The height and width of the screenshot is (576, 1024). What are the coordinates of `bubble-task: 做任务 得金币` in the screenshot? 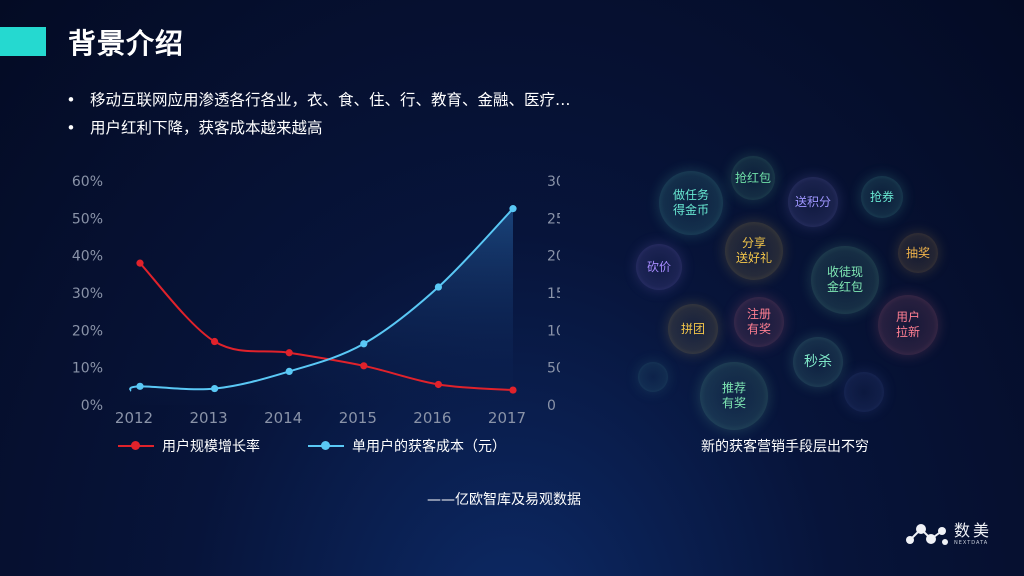 It's located at (691, 203).